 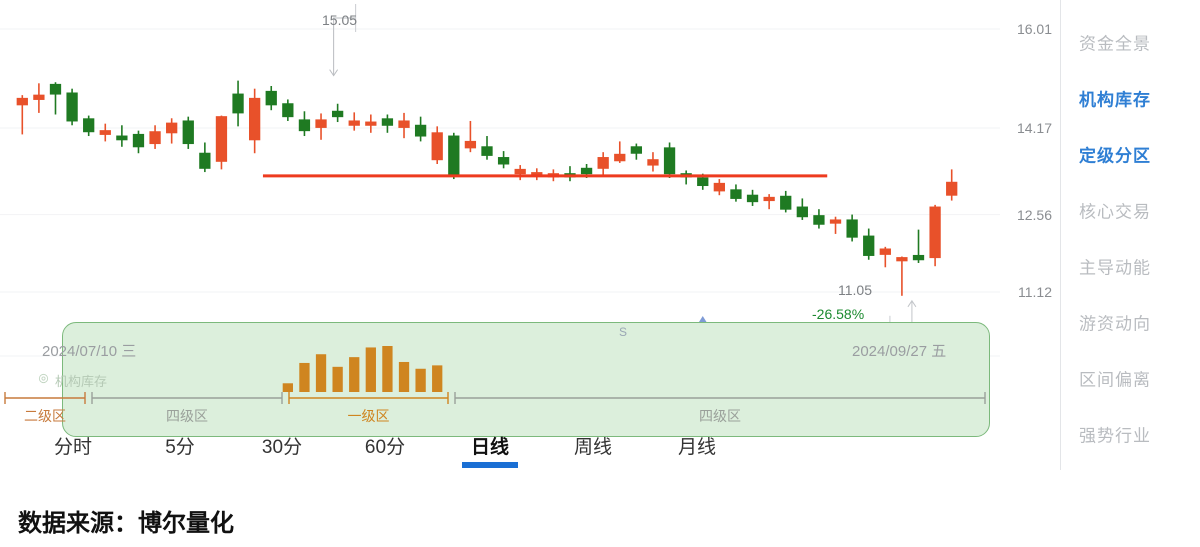 What do you see at coordinates (490, 447) in the screenshot?
I see `timeframe-tab-4: 日线` at bounding box center [490, 447].